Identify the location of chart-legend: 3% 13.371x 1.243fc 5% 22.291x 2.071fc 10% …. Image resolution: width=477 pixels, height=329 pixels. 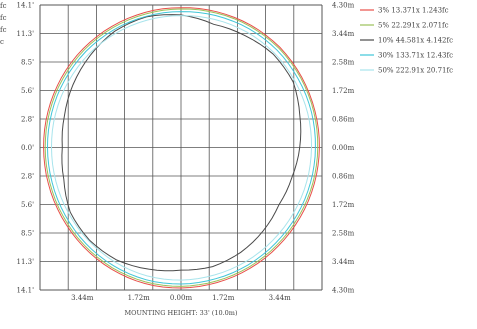
(406, 41).